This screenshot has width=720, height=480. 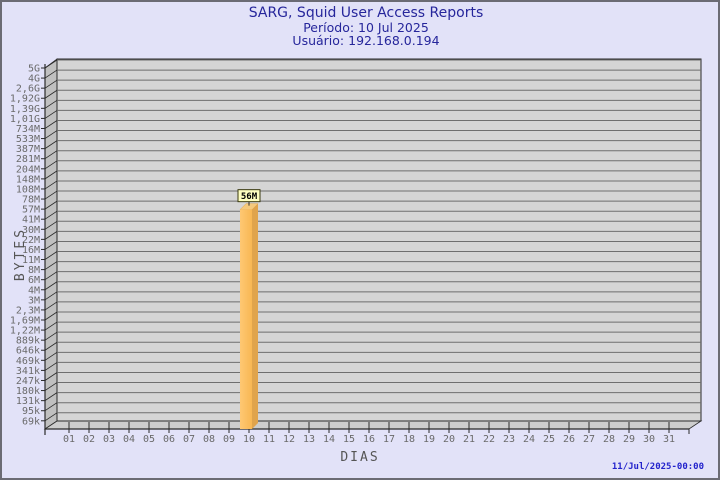 I want to click on y-axis-title: BYTES, so click(x=20, y=254).